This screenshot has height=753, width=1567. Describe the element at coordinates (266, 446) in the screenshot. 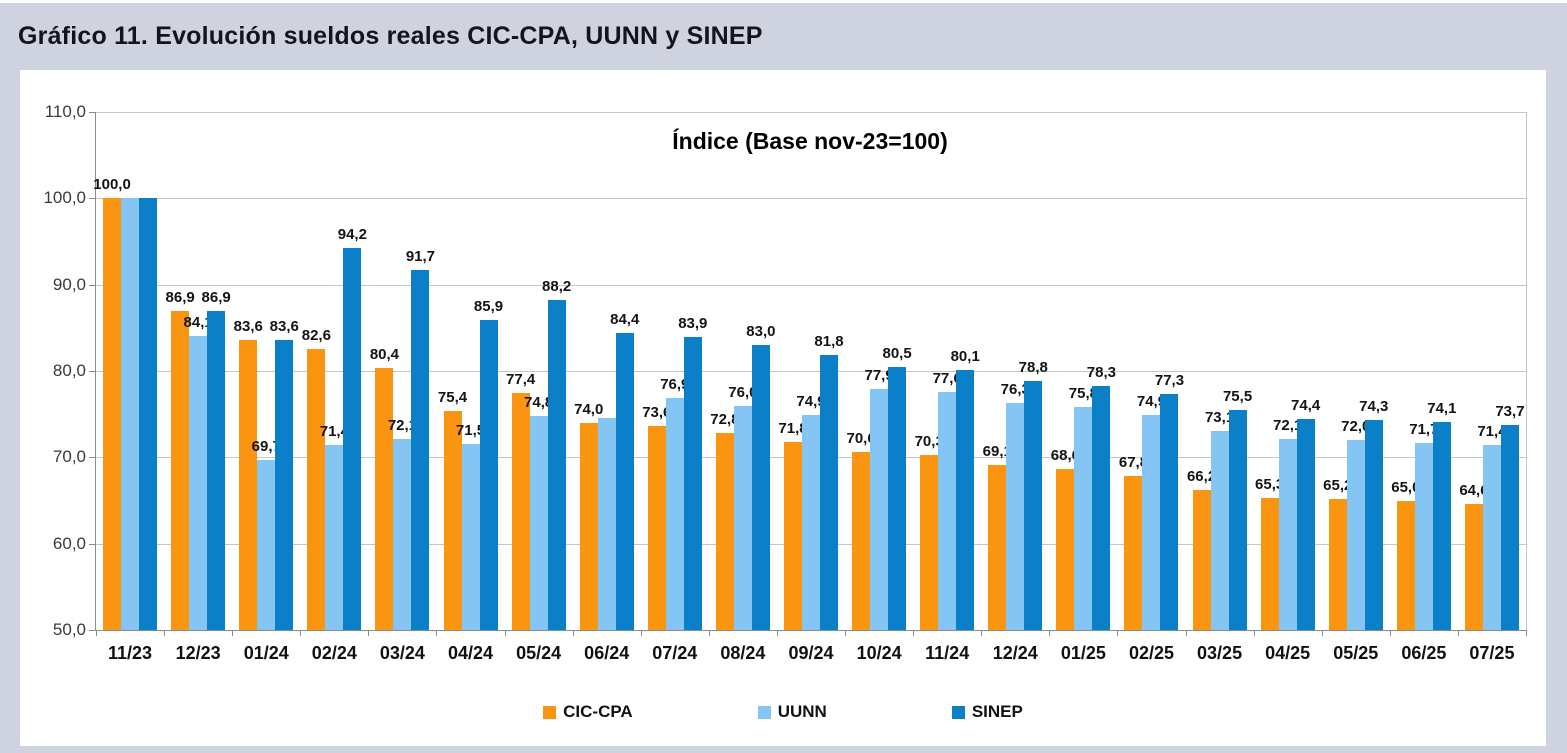

I see `bar-value-label: 69,7` at that location.